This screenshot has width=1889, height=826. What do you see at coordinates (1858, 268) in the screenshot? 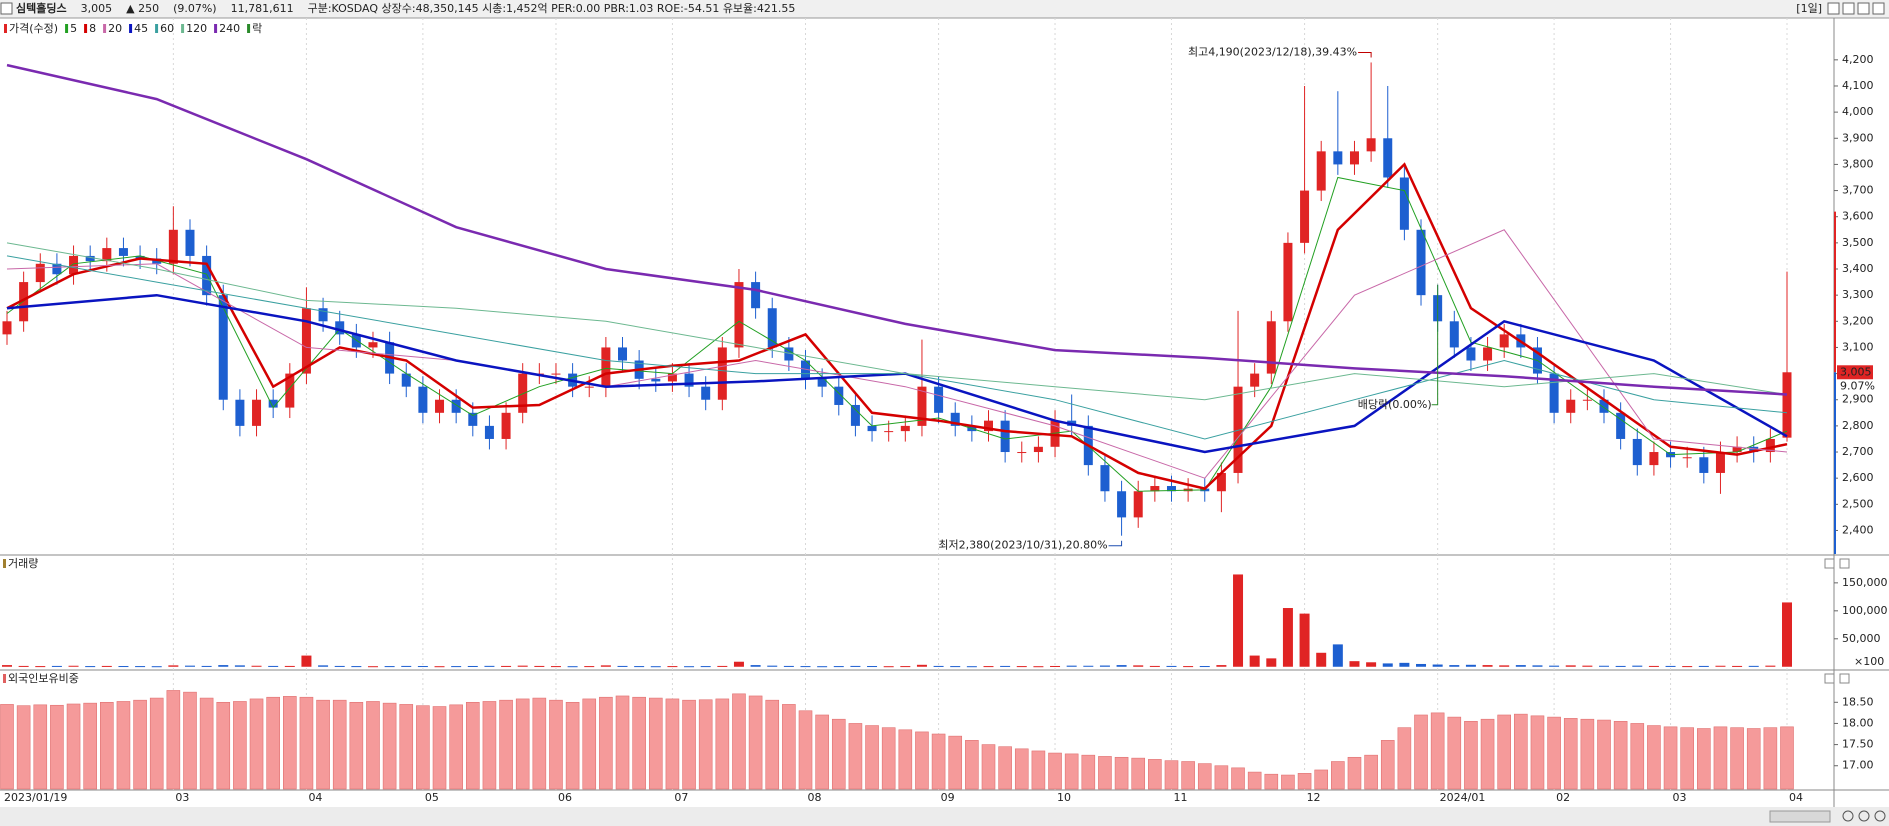
I see `y-tick-label: 3,400` at bounding box center [1858, 268].